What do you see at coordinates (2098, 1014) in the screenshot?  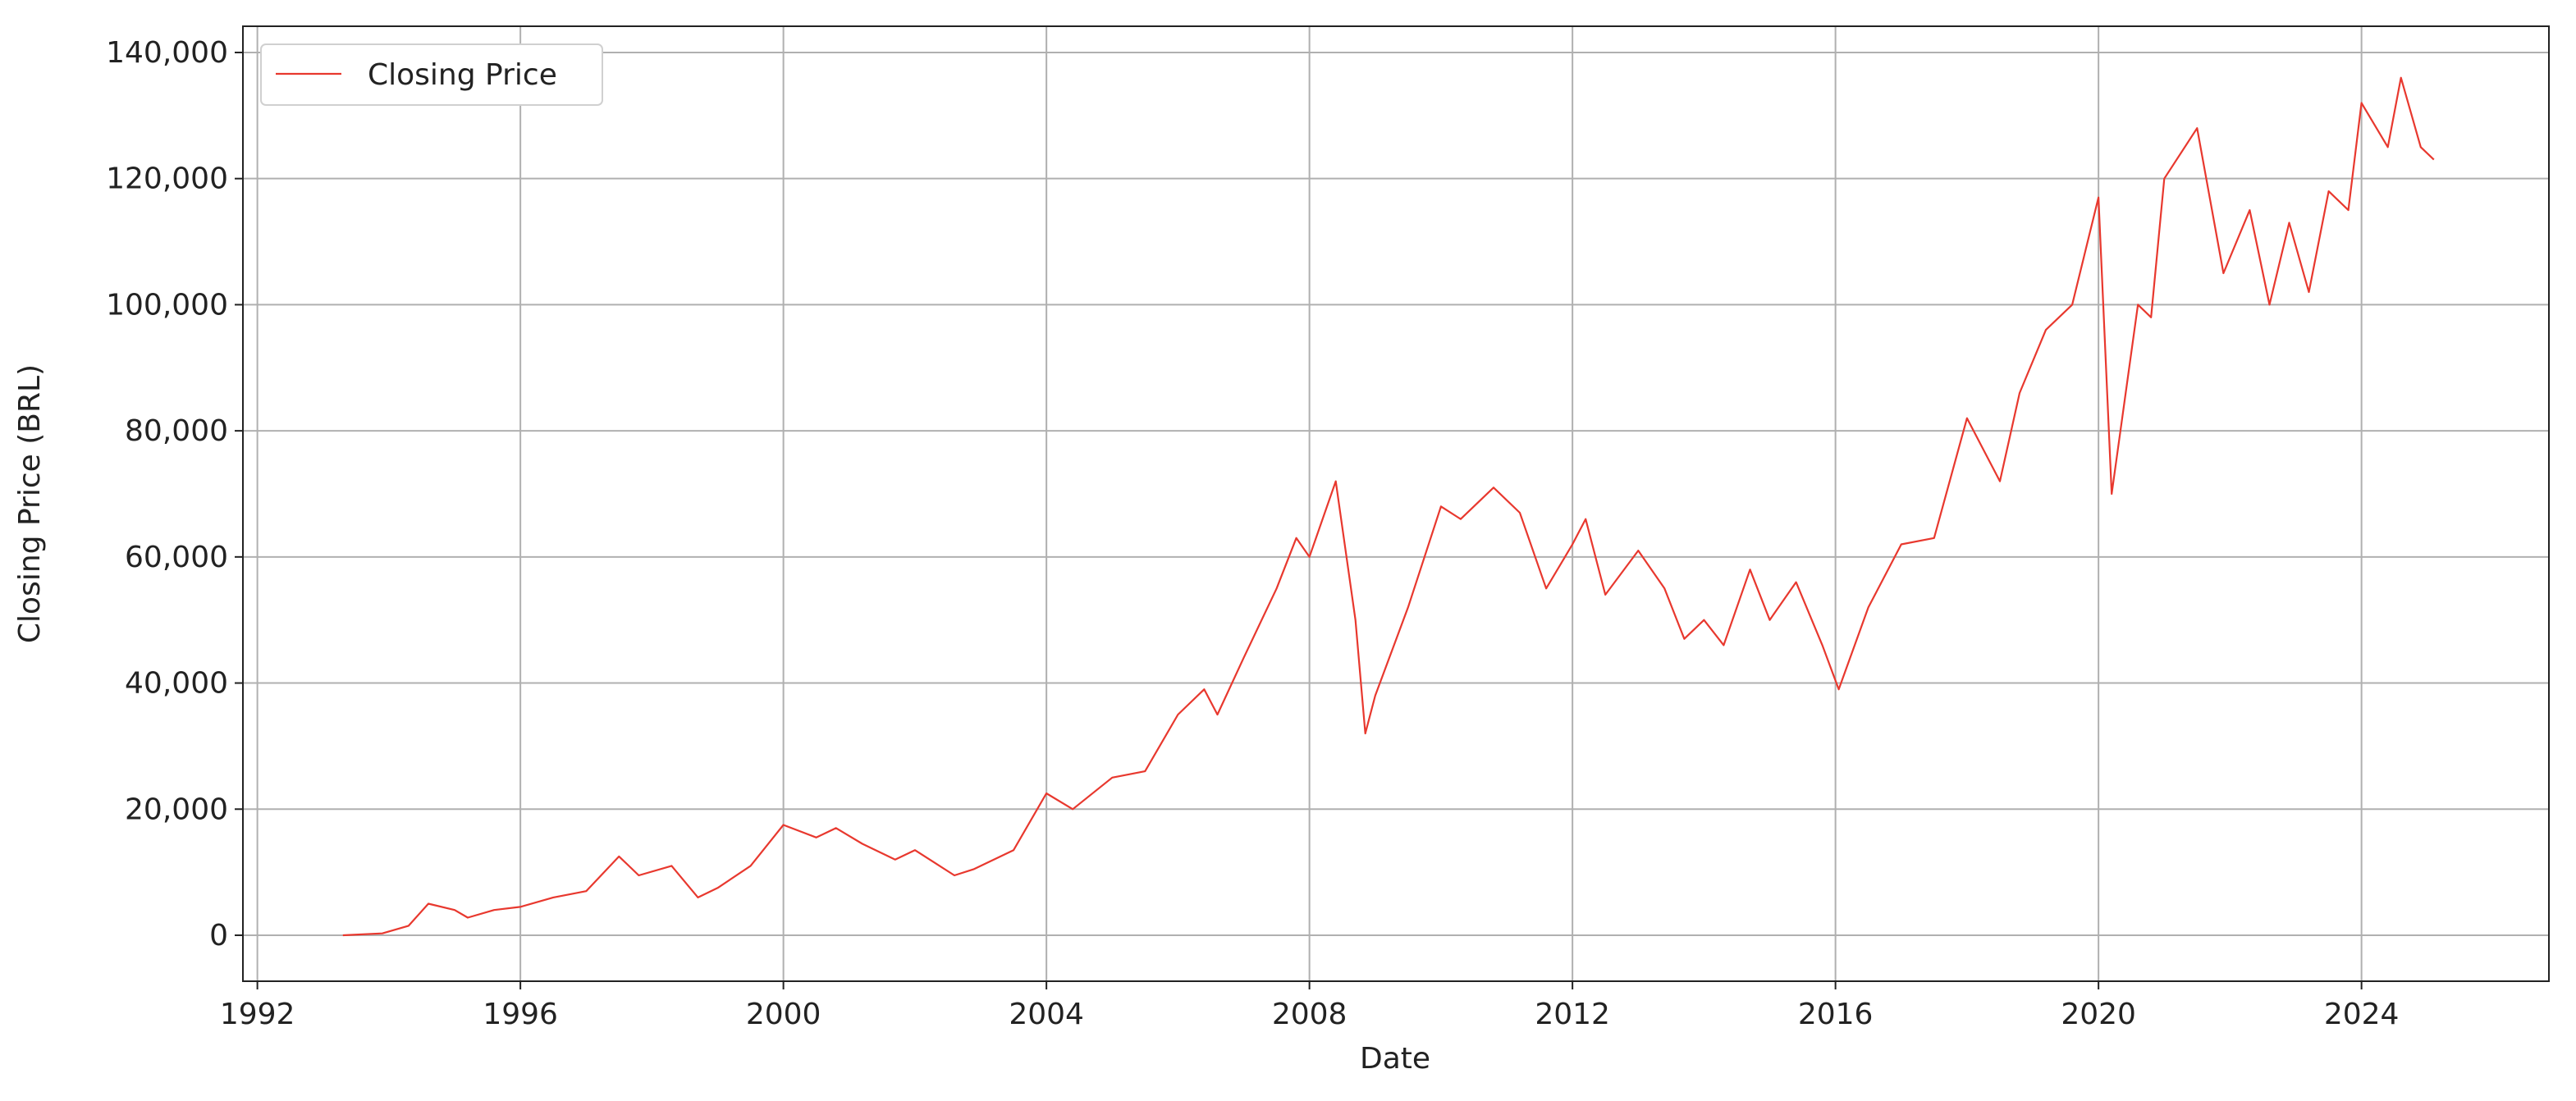 I see `x-tick-label: 2020` at bounding box center [2098, 1014].